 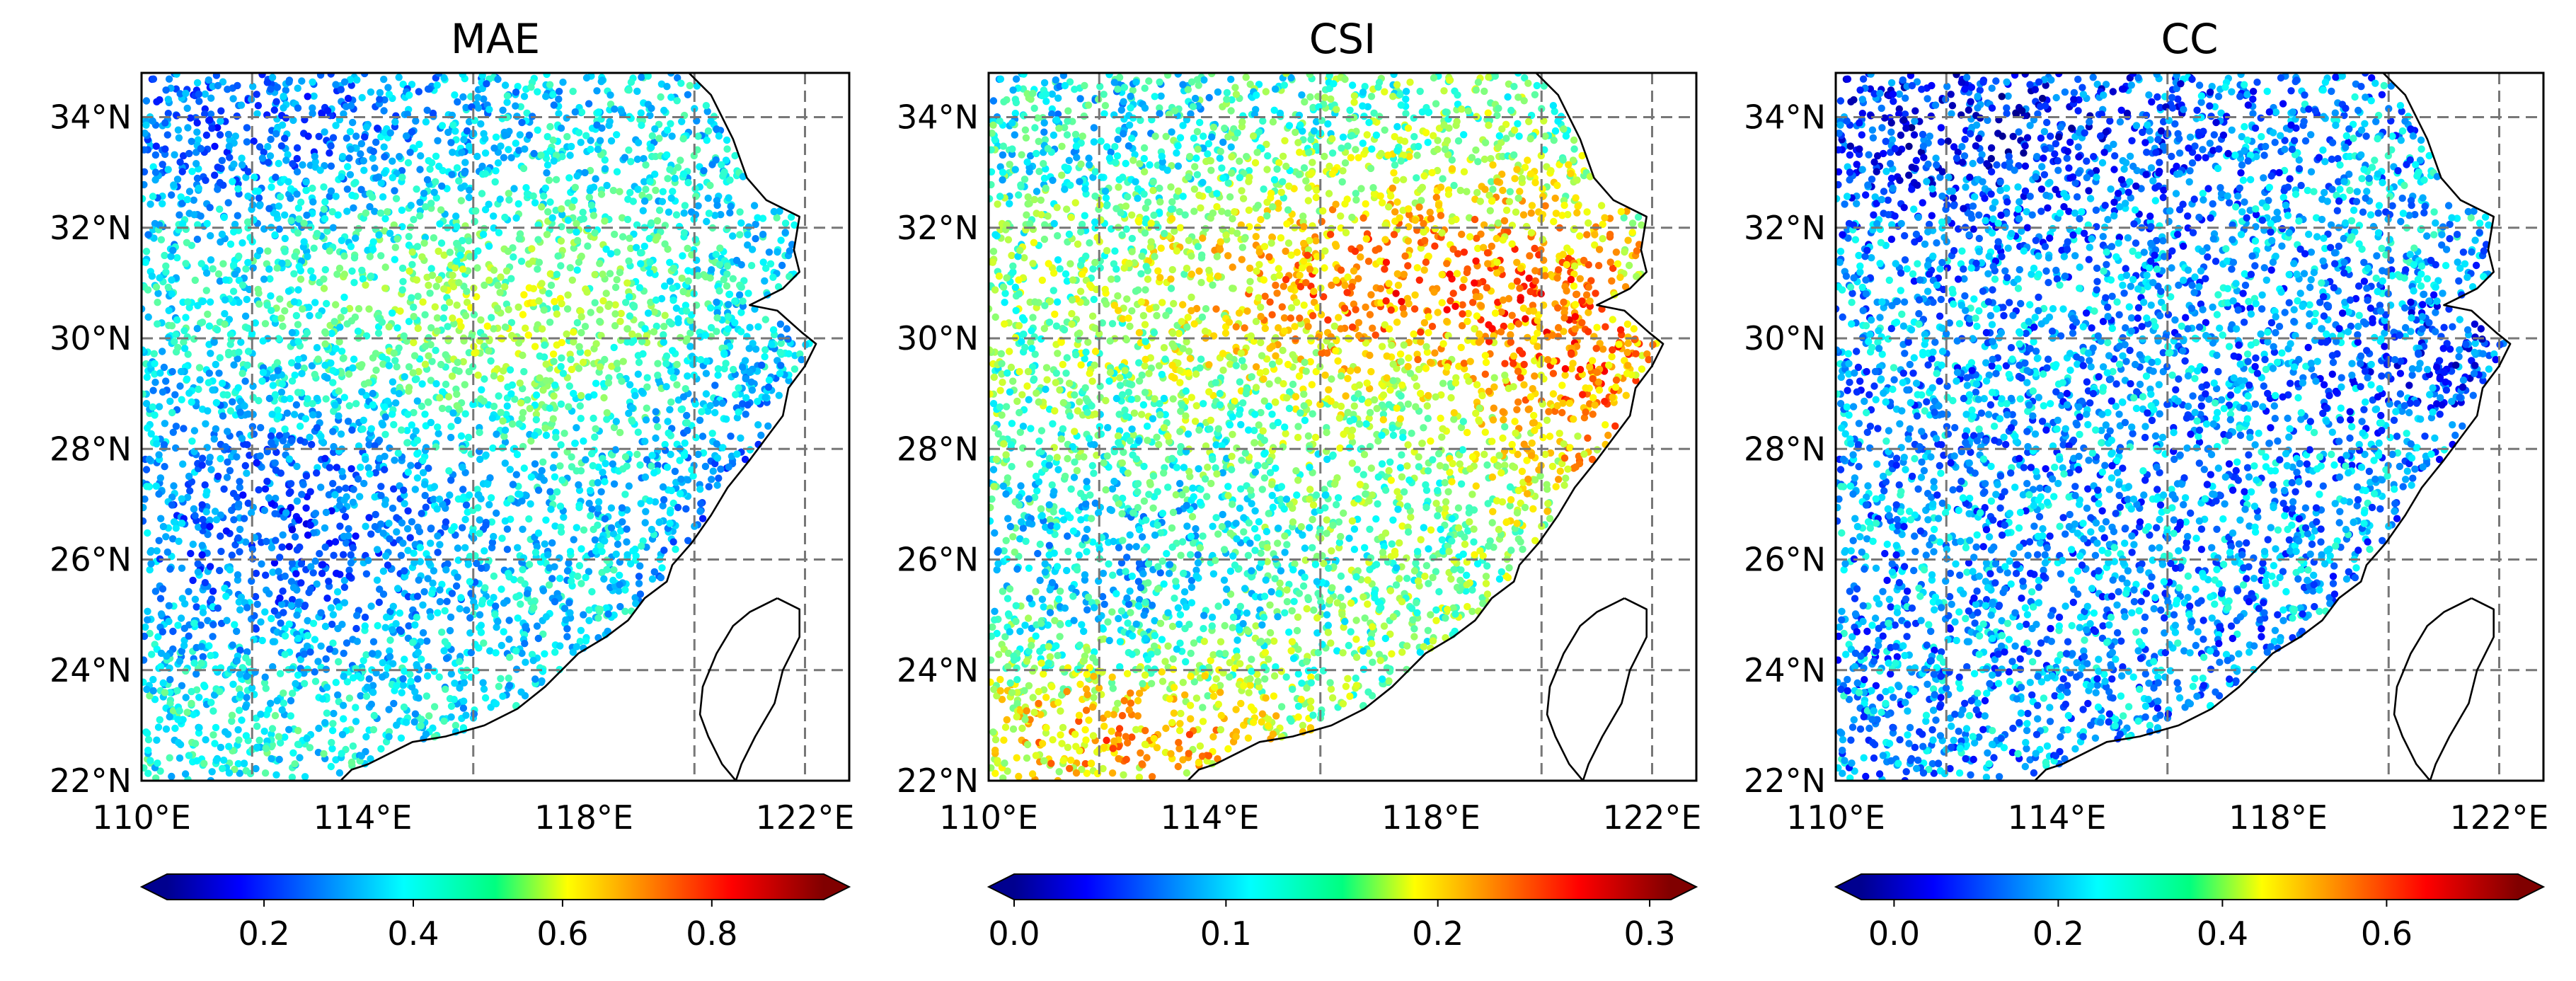 I want to click on panel-title: MAE, so click(x=496, y=39).